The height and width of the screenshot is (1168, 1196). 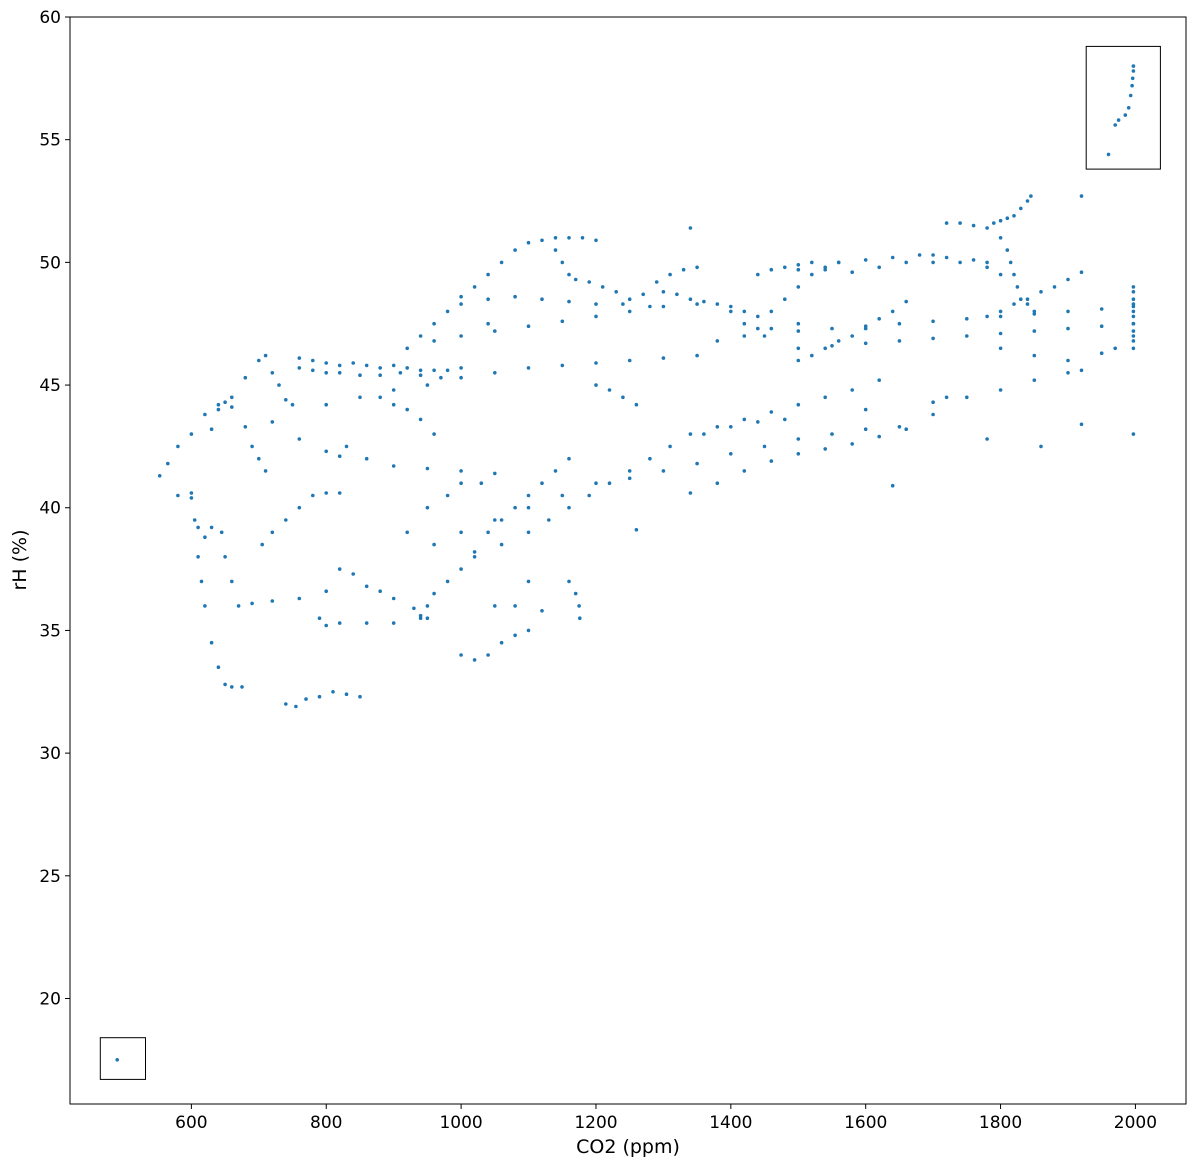 I want to click on x-tick-label: 2000, so click(x=1135, y=1123).